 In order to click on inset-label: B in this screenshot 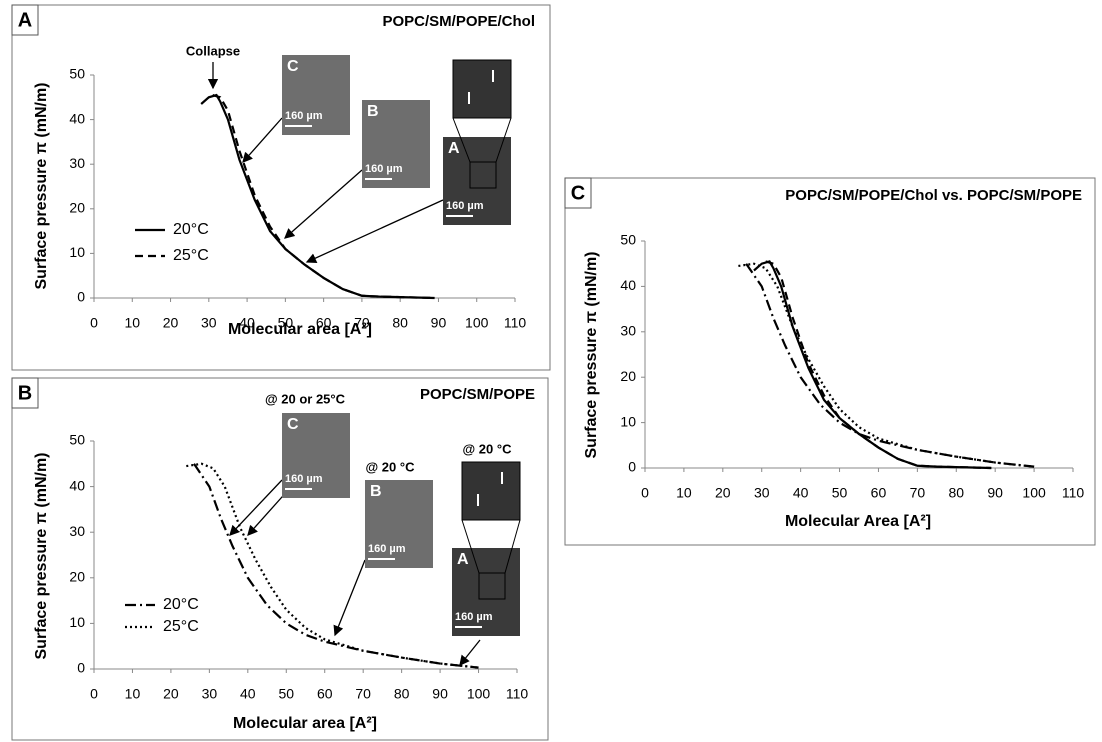, I will do `click(373, 111)`.